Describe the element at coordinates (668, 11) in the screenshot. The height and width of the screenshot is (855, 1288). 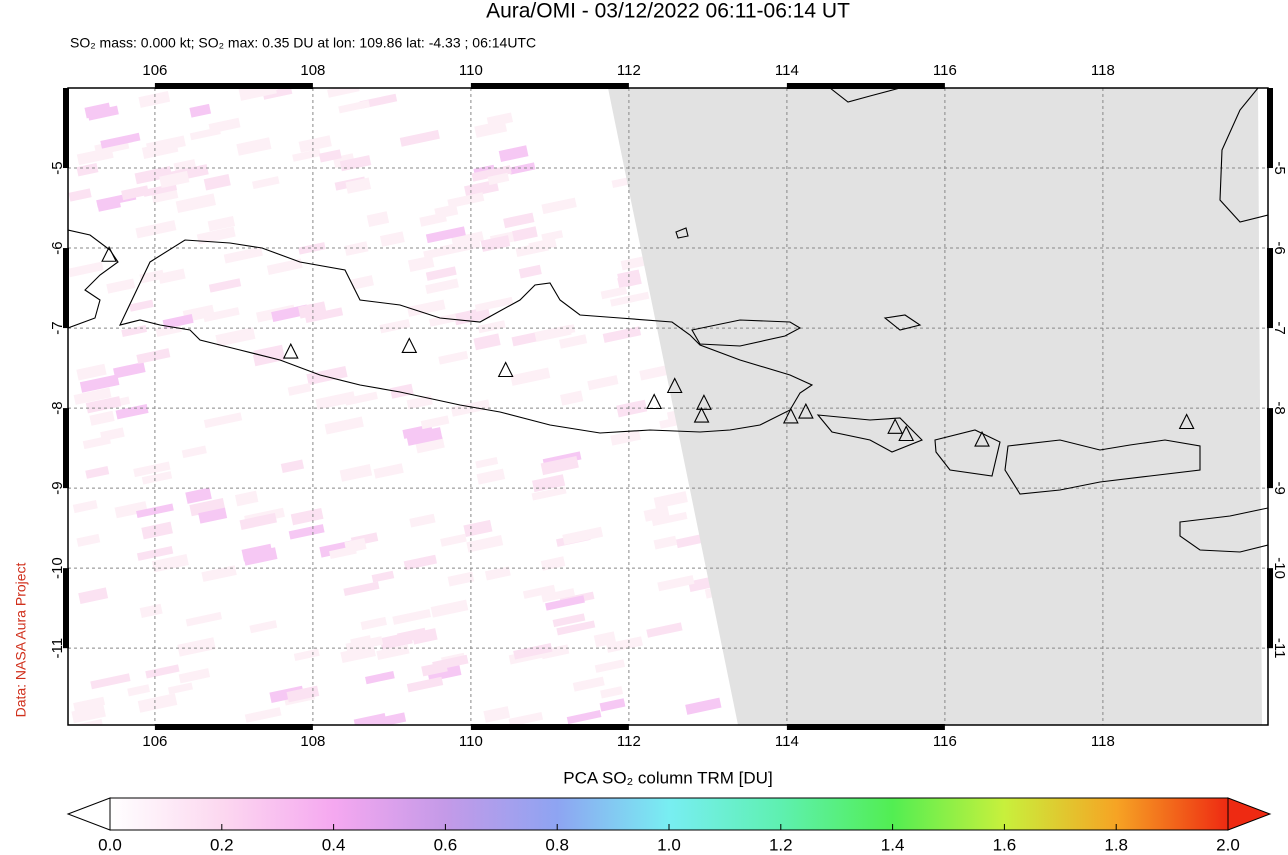
I see `title: Aura/OMI - 03/12/2022 06:11-06:14 UT` at that location.